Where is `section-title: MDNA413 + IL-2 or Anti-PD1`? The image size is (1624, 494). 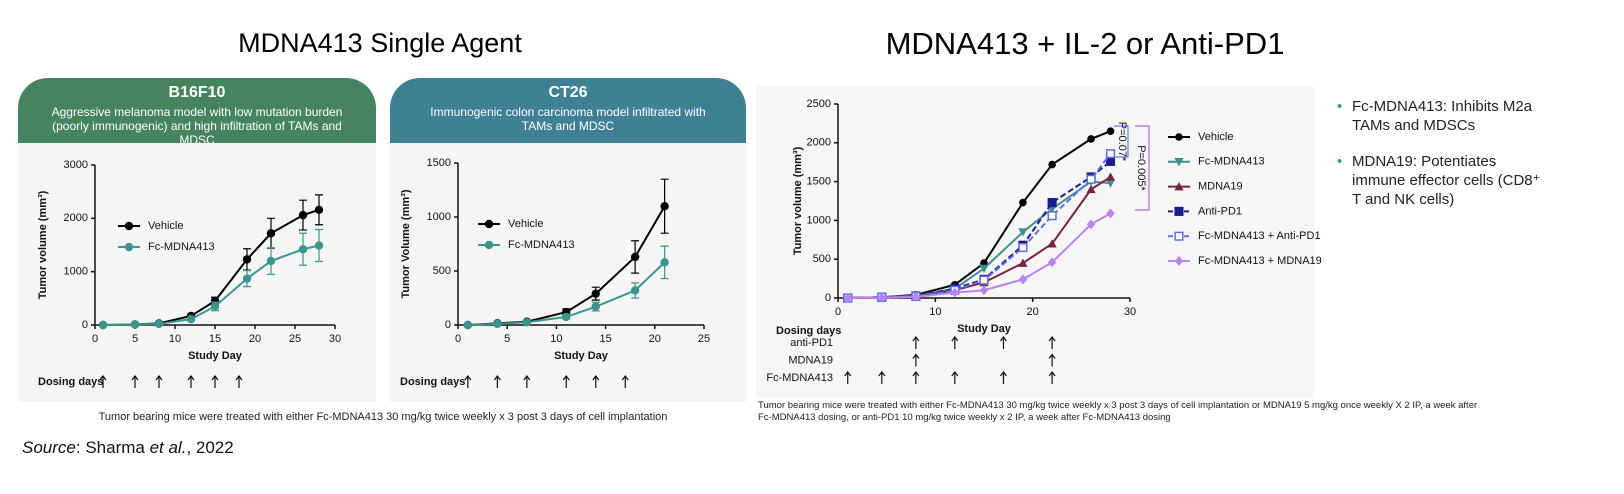 section-title: MDNA413 + IL-2 or Anti-PD1 is located at coordinates (1085, 43).